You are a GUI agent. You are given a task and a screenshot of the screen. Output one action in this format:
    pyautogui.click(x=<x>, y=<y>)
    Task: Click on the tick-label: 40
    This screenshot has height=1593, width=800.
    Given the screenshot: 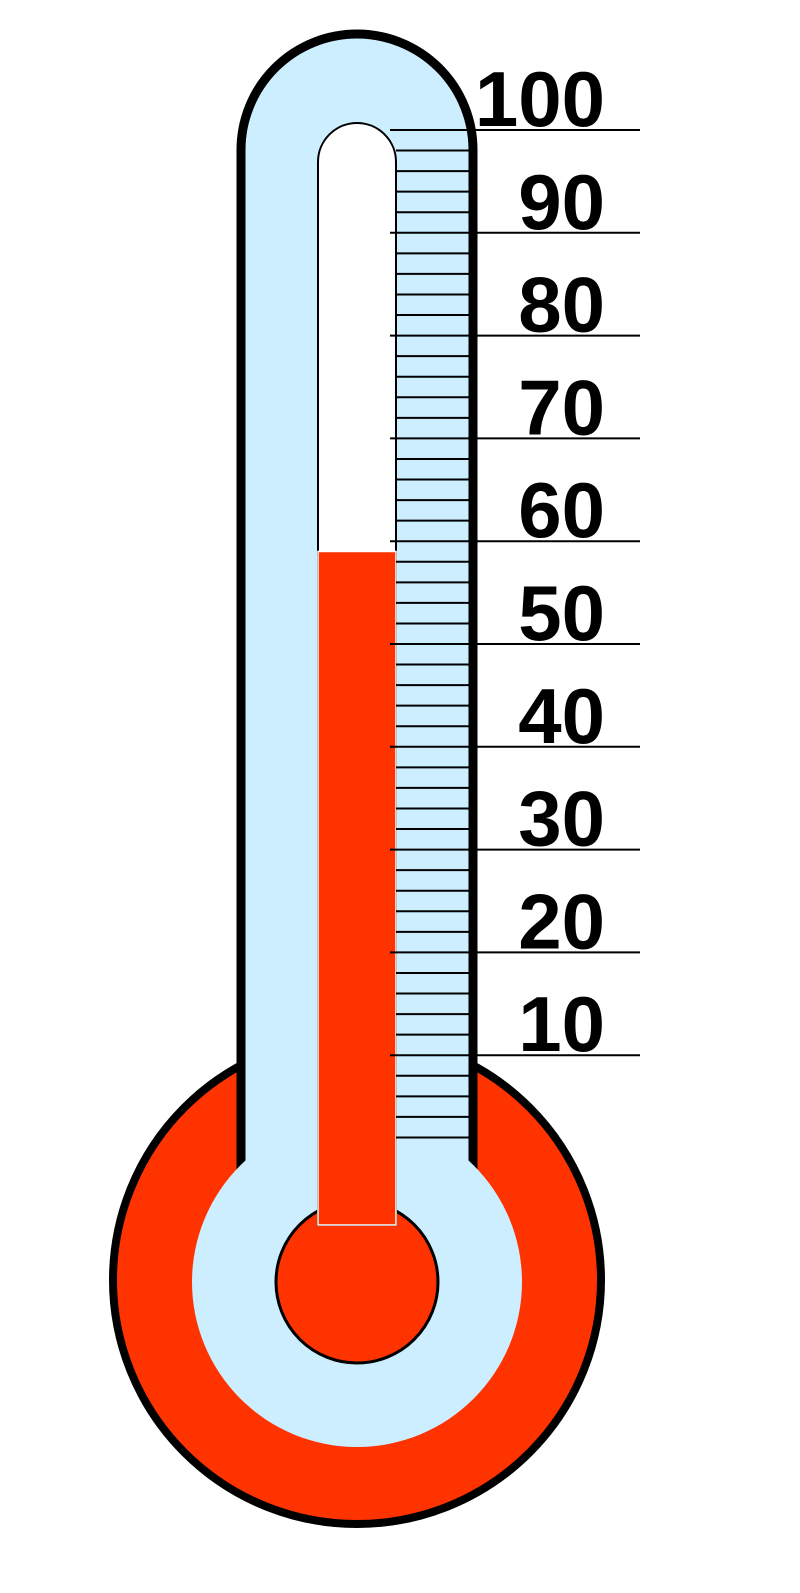 What is the action you would take?
    pyautogui.click(x=561, y=716)
    